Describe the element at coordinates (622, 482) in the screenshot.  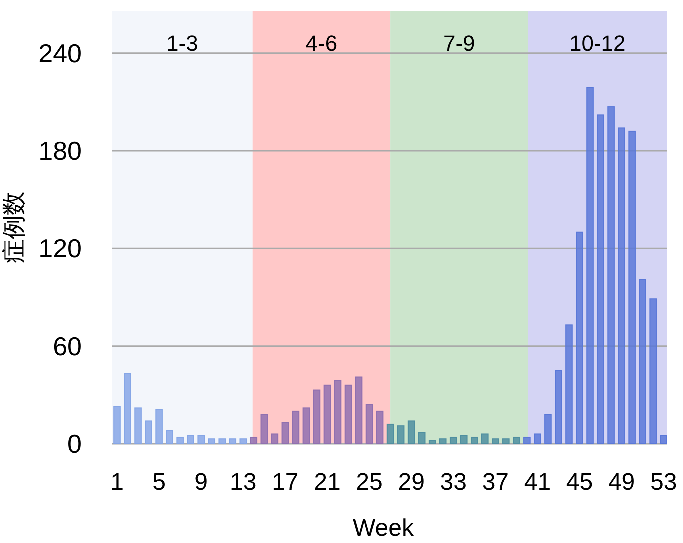
I see `x-tick-label: 49` at that location.